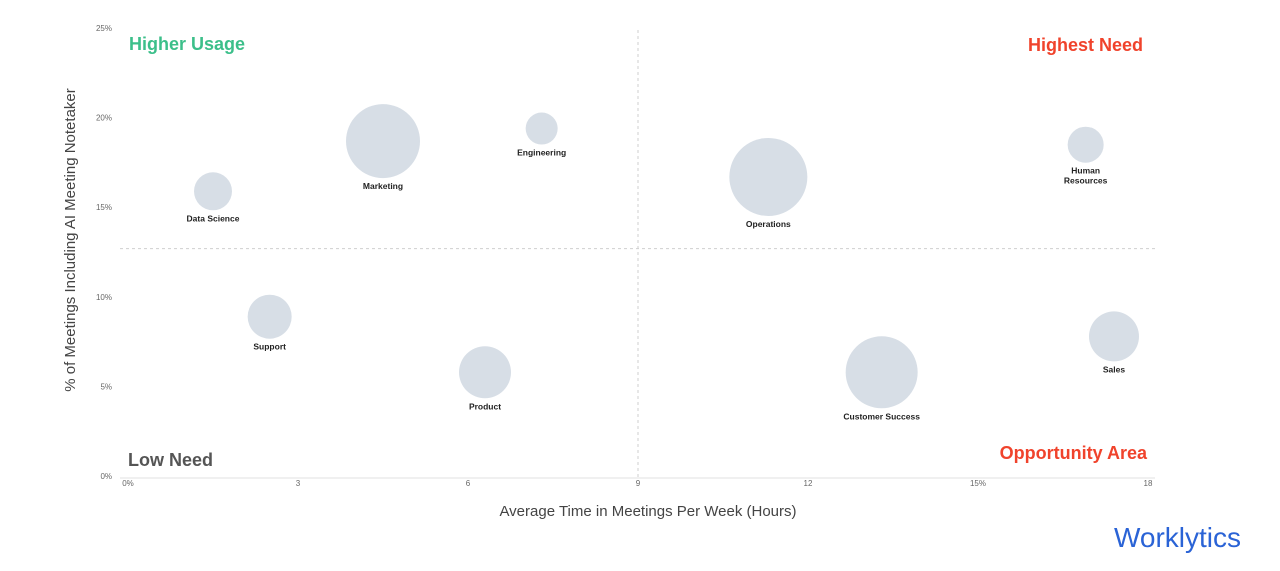 The image size is (1280, 571). Describe the element at coordinates (881, 372) in the screenshot. I see `bubble-customer-success` at that location.